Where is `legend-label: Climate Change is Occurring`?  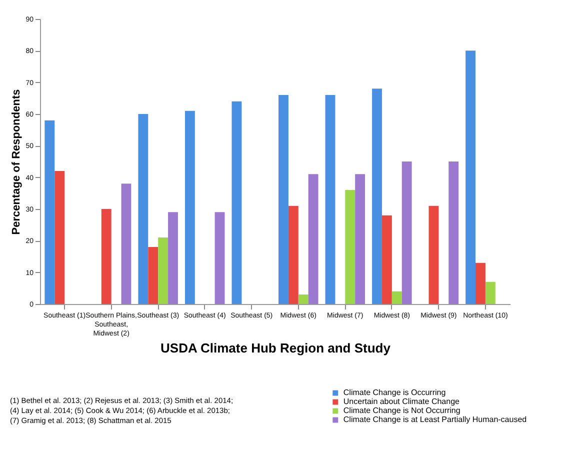
legend-label: Climate Change is Occurring is located at coordinates (394, 392).